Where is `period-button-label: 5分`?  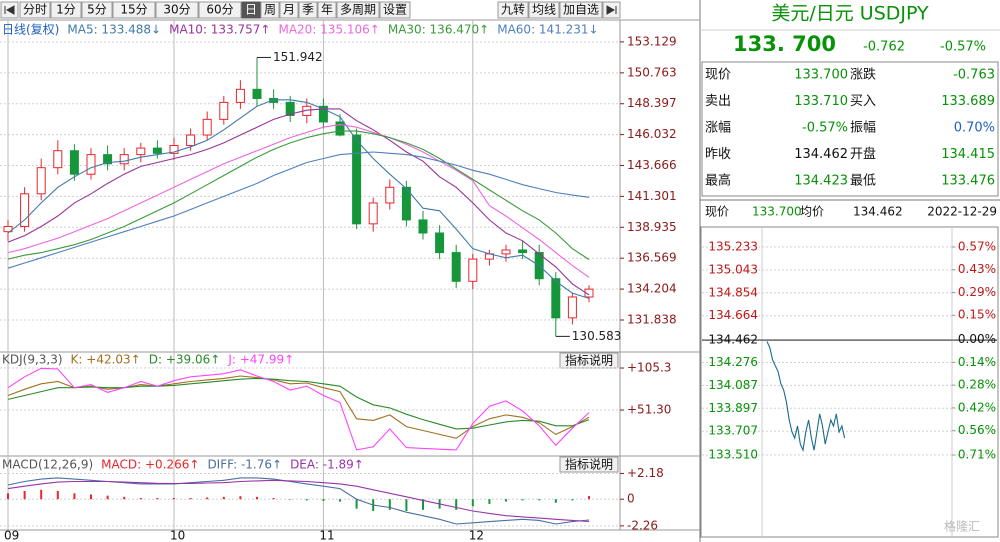
period-button-label: 5分 is located at coordinates (97, 10).